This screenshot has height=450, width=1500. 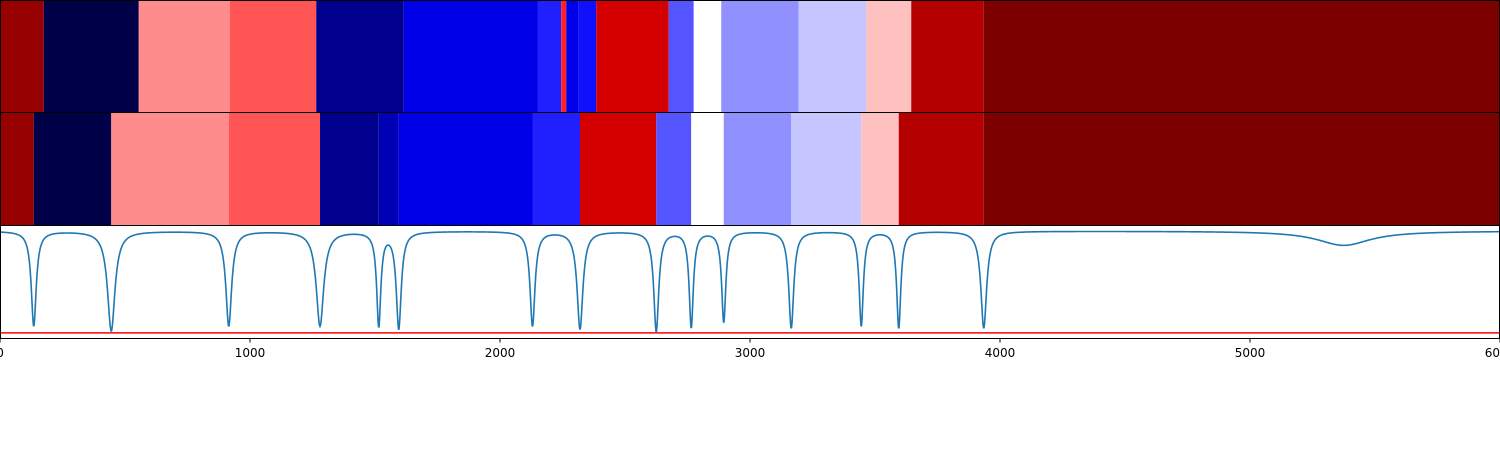 What do you see at coordinates (250, 353) in the screenshot?
I see `x-tick-label: 1000` at bounding box center [250, 353].